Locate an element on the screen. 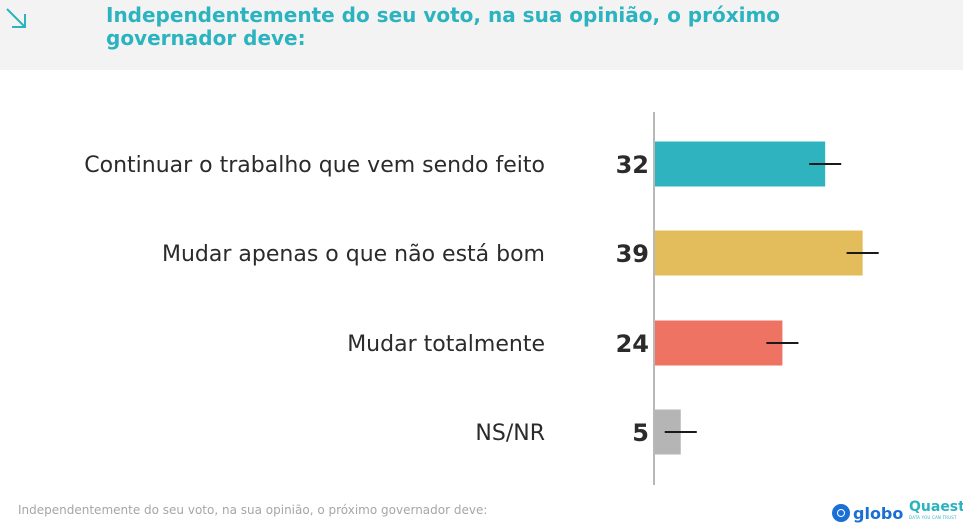  category-label: Mudar totalmente is located at coordinates (446, 344).